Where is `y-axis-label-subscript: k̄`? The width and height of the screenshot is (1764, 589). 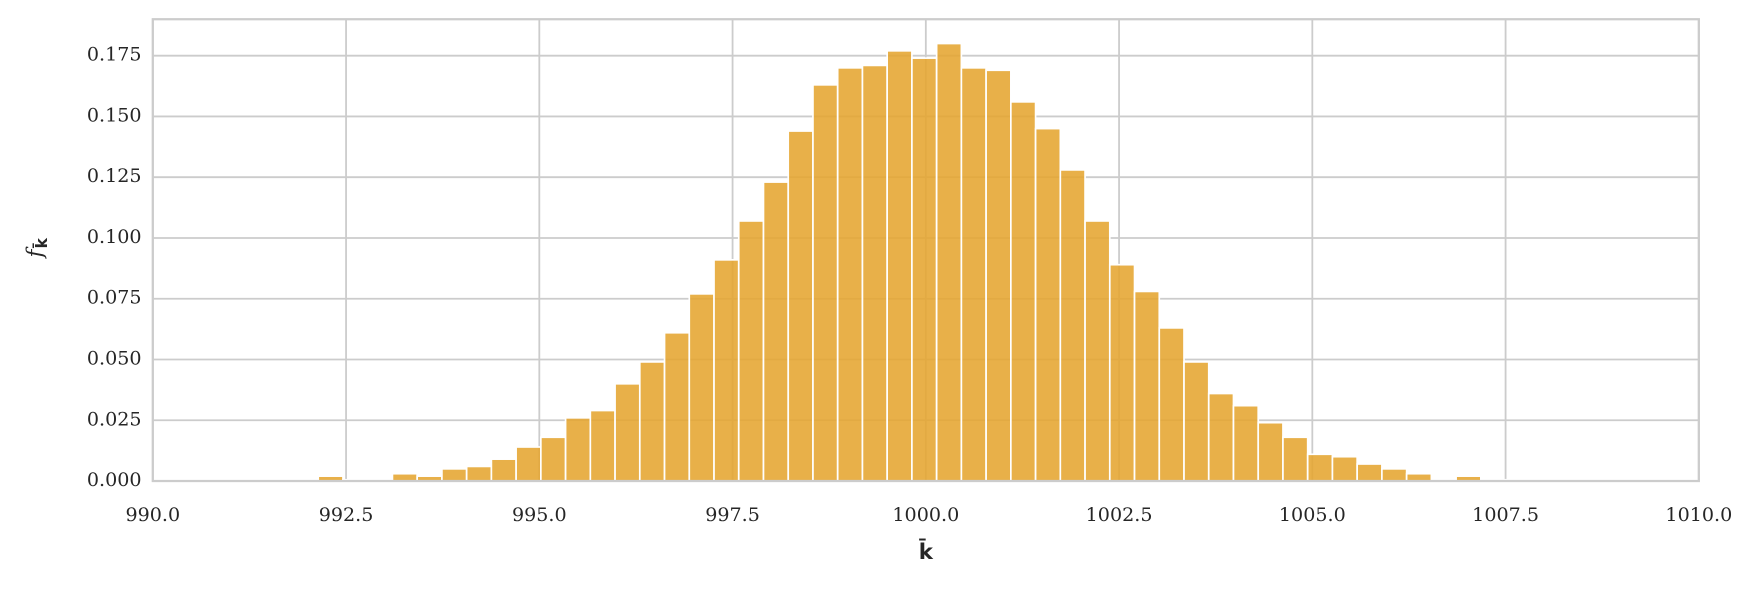 y-axis-label-subscript: k̄ is located at coordinates (41, 242).